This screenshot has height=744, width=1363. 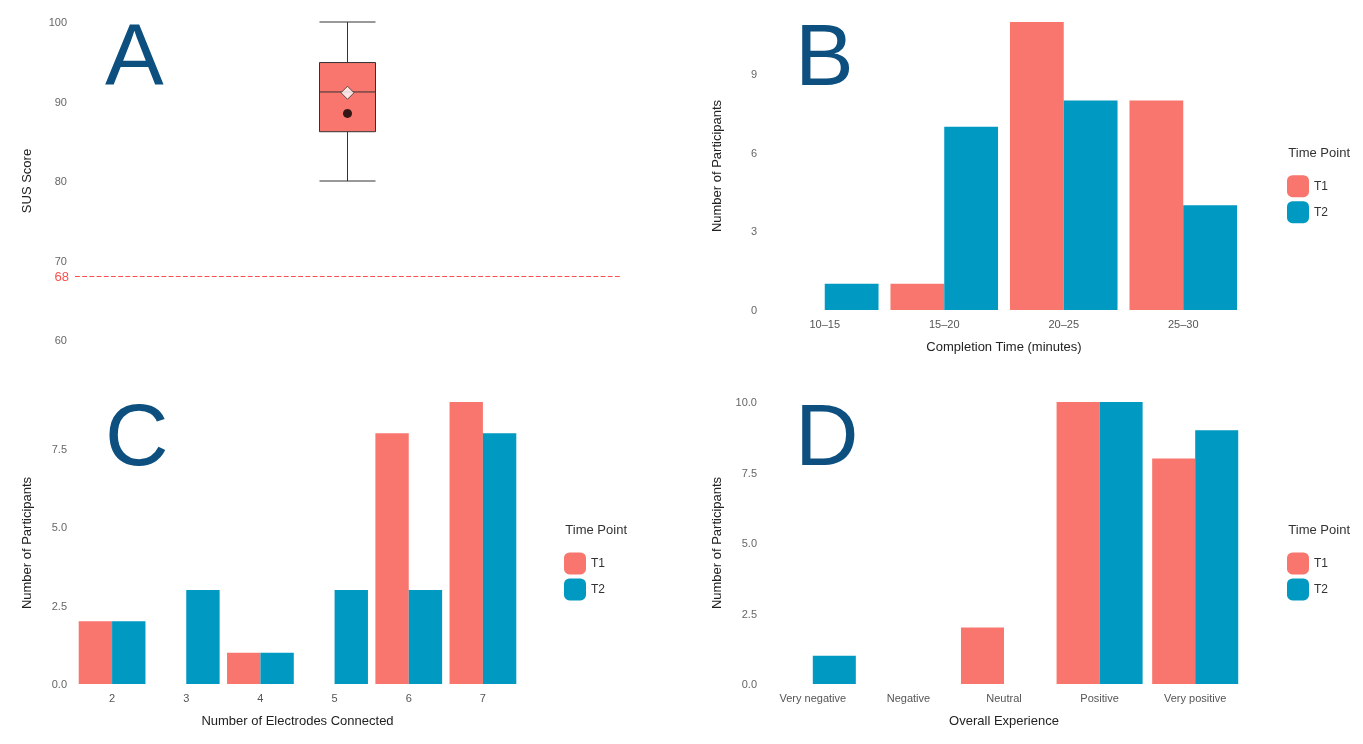 What do you see at coordinates (1004, 346) in the screenshot?
I see `x-axis-title: Completion Time (minutes)` at bounding box center [1004, 346].